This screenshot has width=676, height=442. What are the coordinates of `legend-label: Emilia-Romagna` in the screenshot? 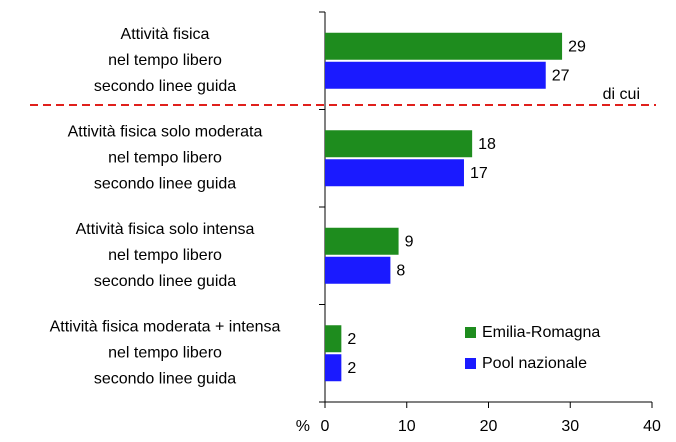 It's located at (541, 332).